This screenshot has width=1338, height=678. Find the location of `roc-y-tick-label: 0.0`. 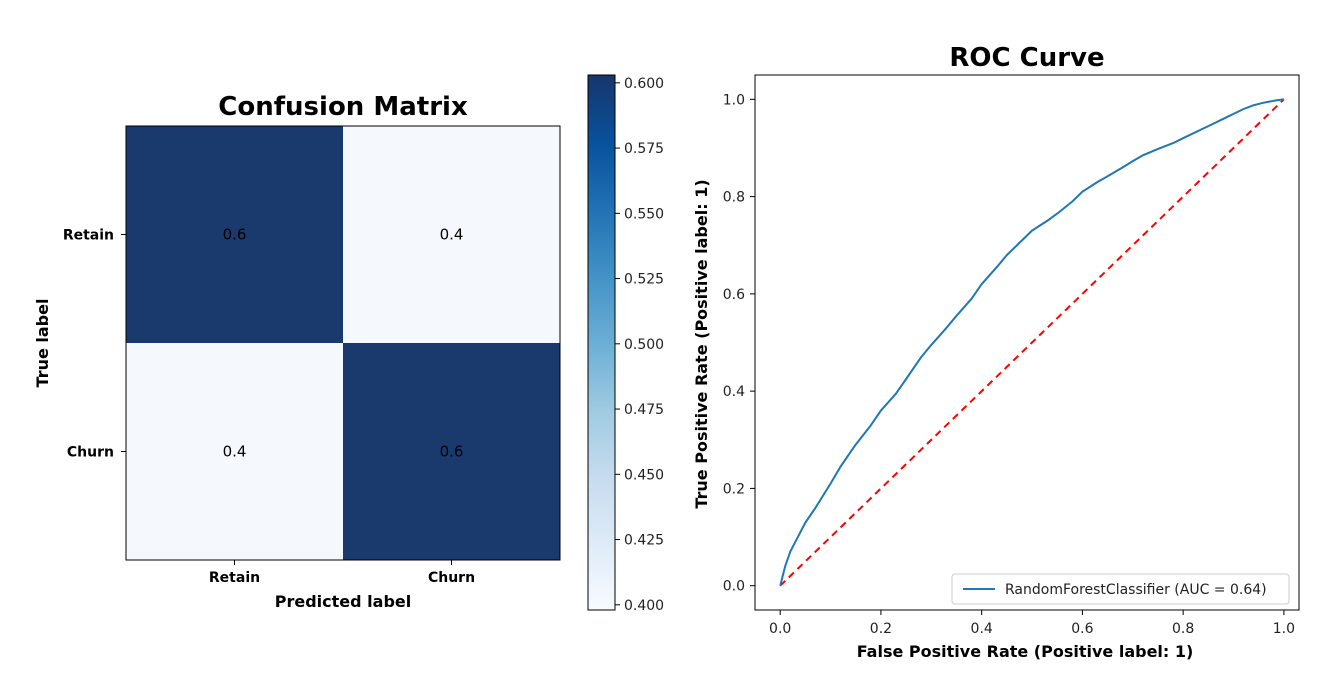

roc-y-tick-label: 0.0 is located at coordinates (734, 587).